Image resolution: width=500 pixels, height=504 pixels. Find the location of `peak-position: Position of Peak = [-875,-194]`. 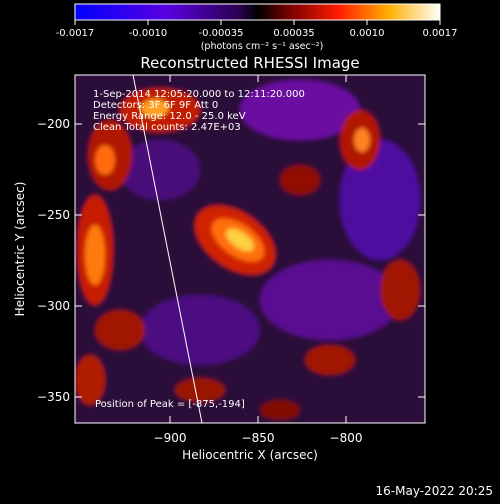

peak-position: Position of Peak = [-875,-194] is located at coordinates (170, 404).